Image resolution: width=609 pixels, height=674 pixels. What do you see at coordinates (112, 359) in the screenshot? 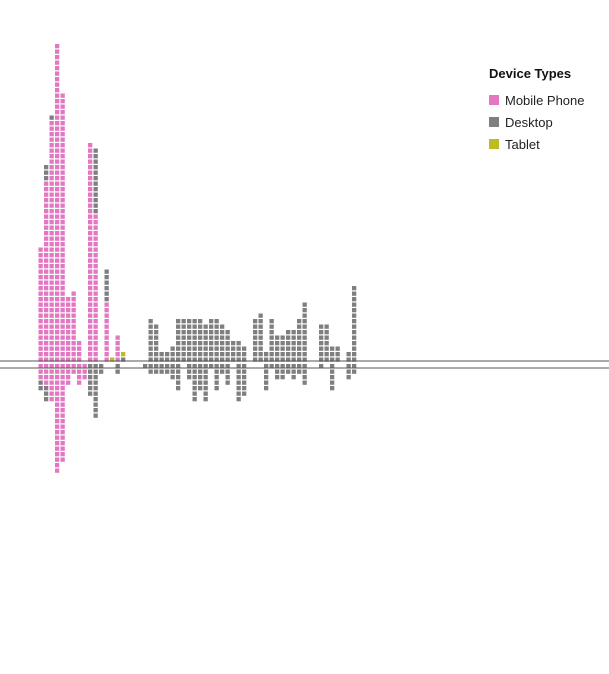
I see `cell-tablet` at bounding box center [112, 359].